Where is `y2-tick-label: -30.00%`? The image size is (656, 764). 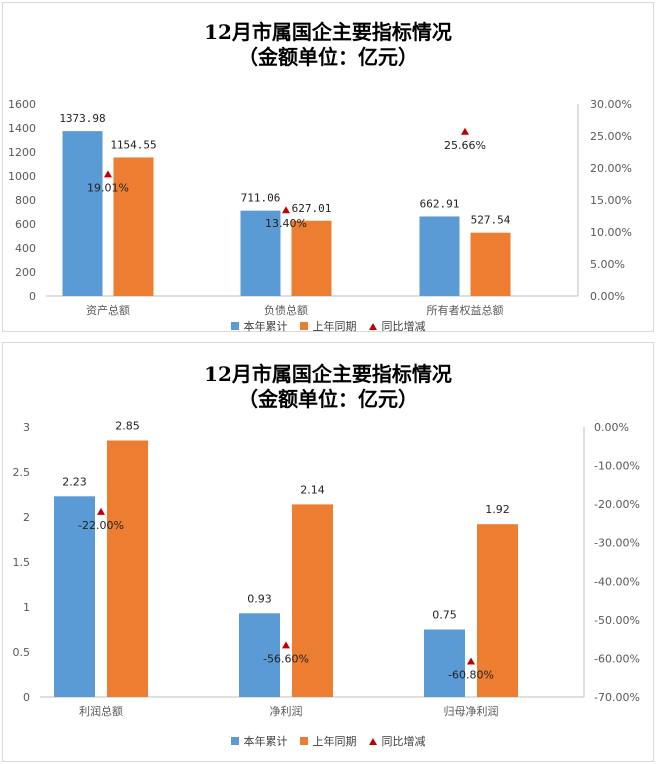 y2-tick-label: -30.00% is located at coordinates (617, 543).